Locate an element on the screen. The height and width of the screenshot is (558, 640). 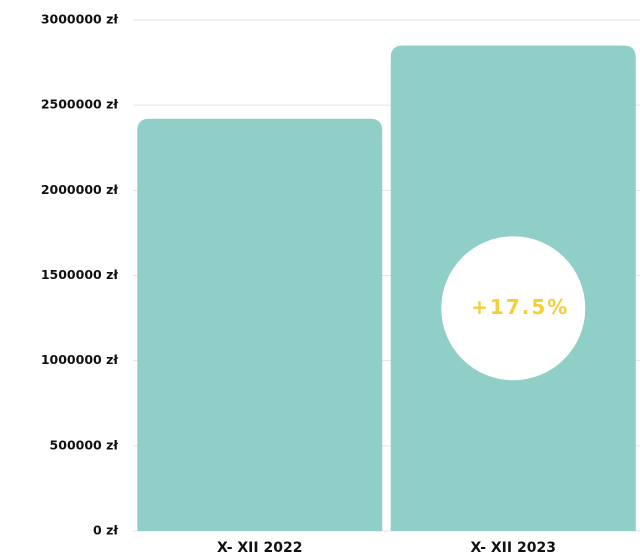
annotation-circle is located at coordinates (513, 308).